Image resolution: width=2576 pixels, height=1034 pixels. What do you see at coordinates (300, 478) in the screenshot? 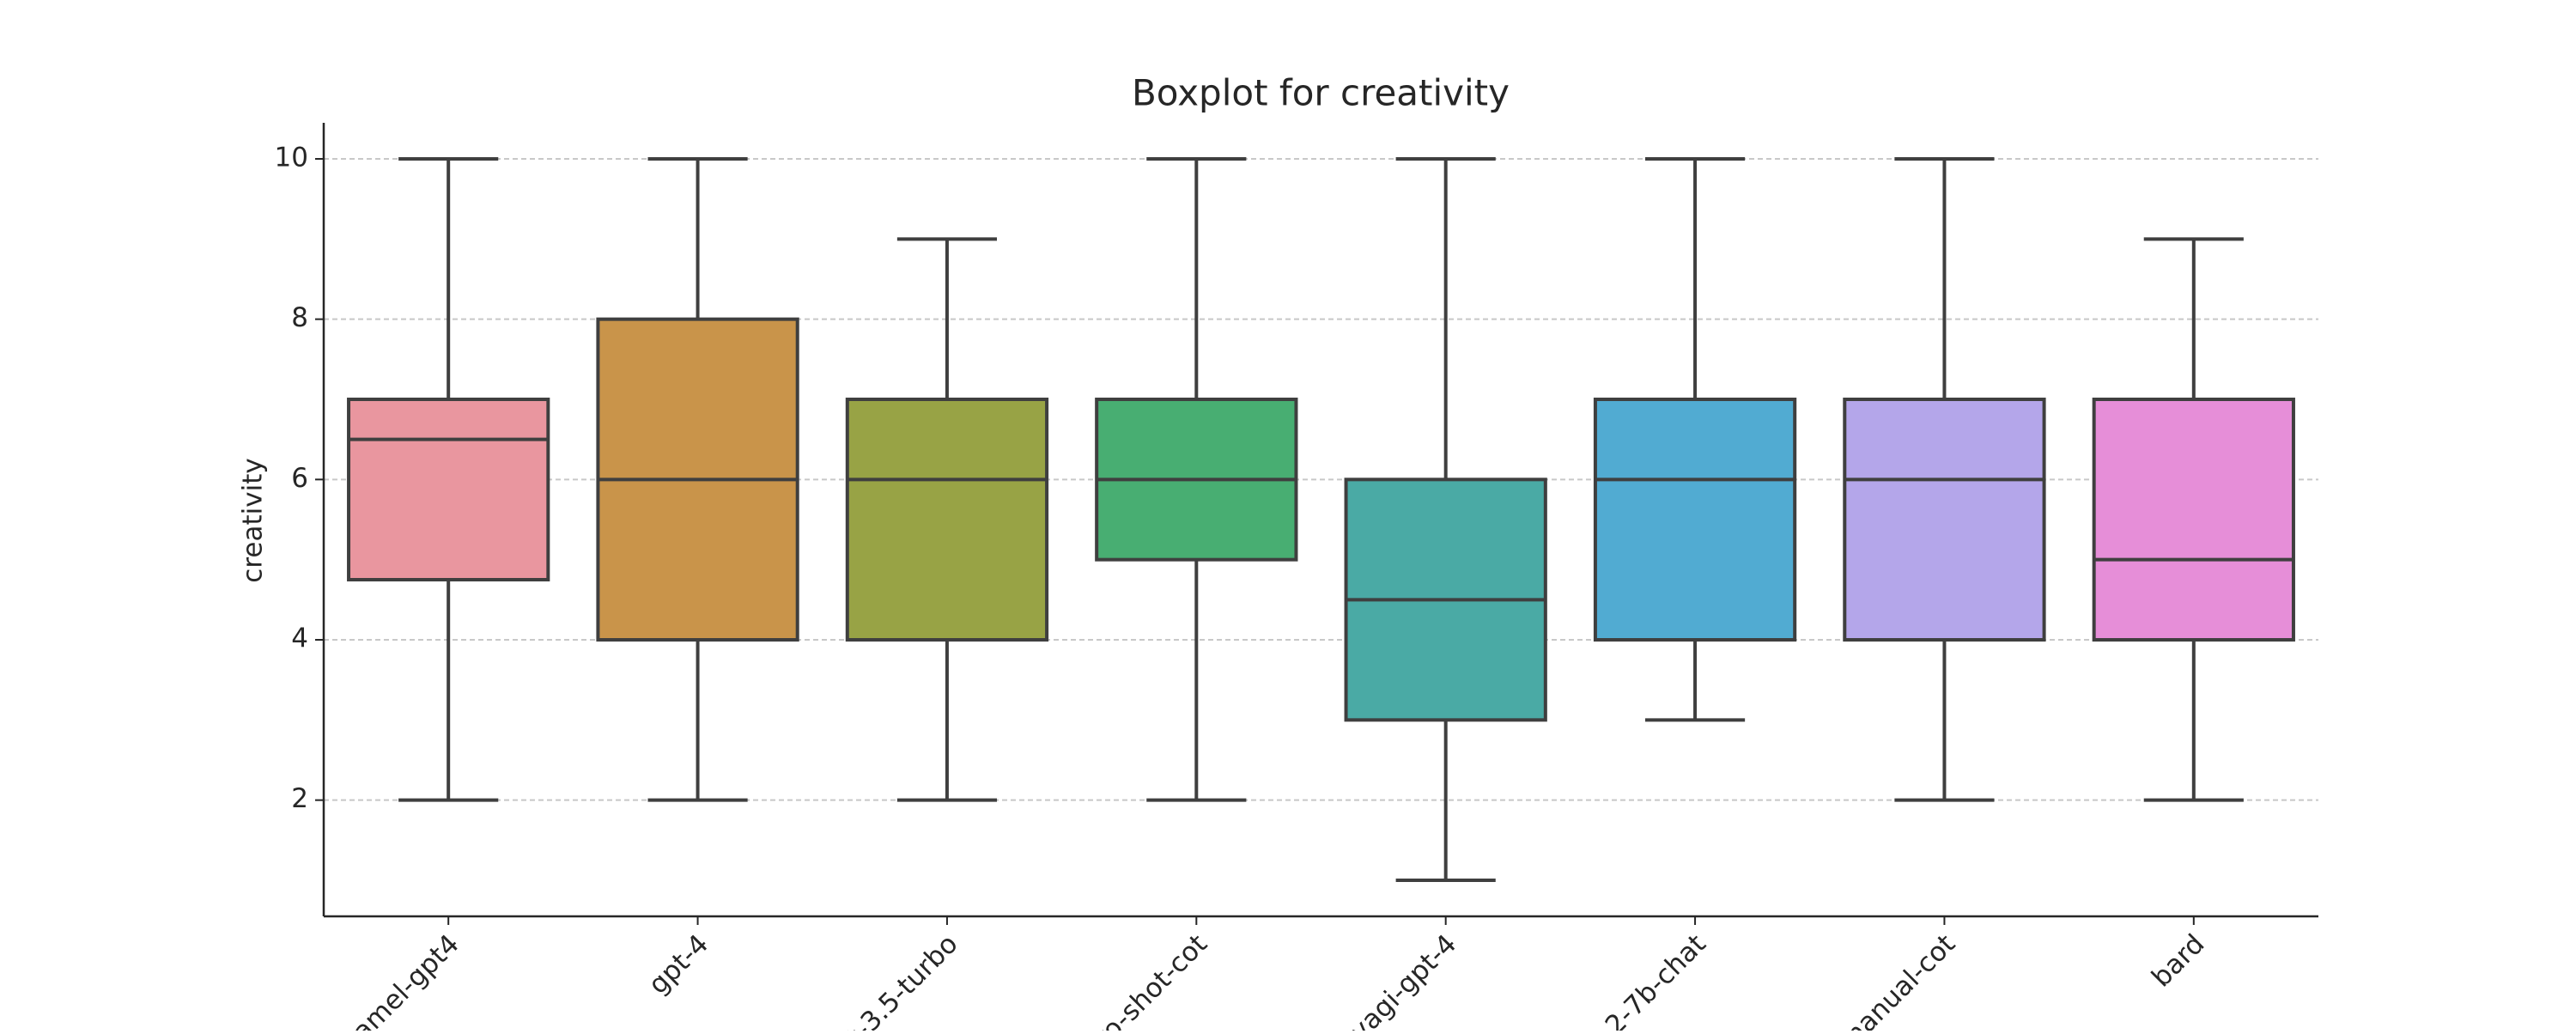
I see `y-tick-label: 6` at bounding box center [300, 478].